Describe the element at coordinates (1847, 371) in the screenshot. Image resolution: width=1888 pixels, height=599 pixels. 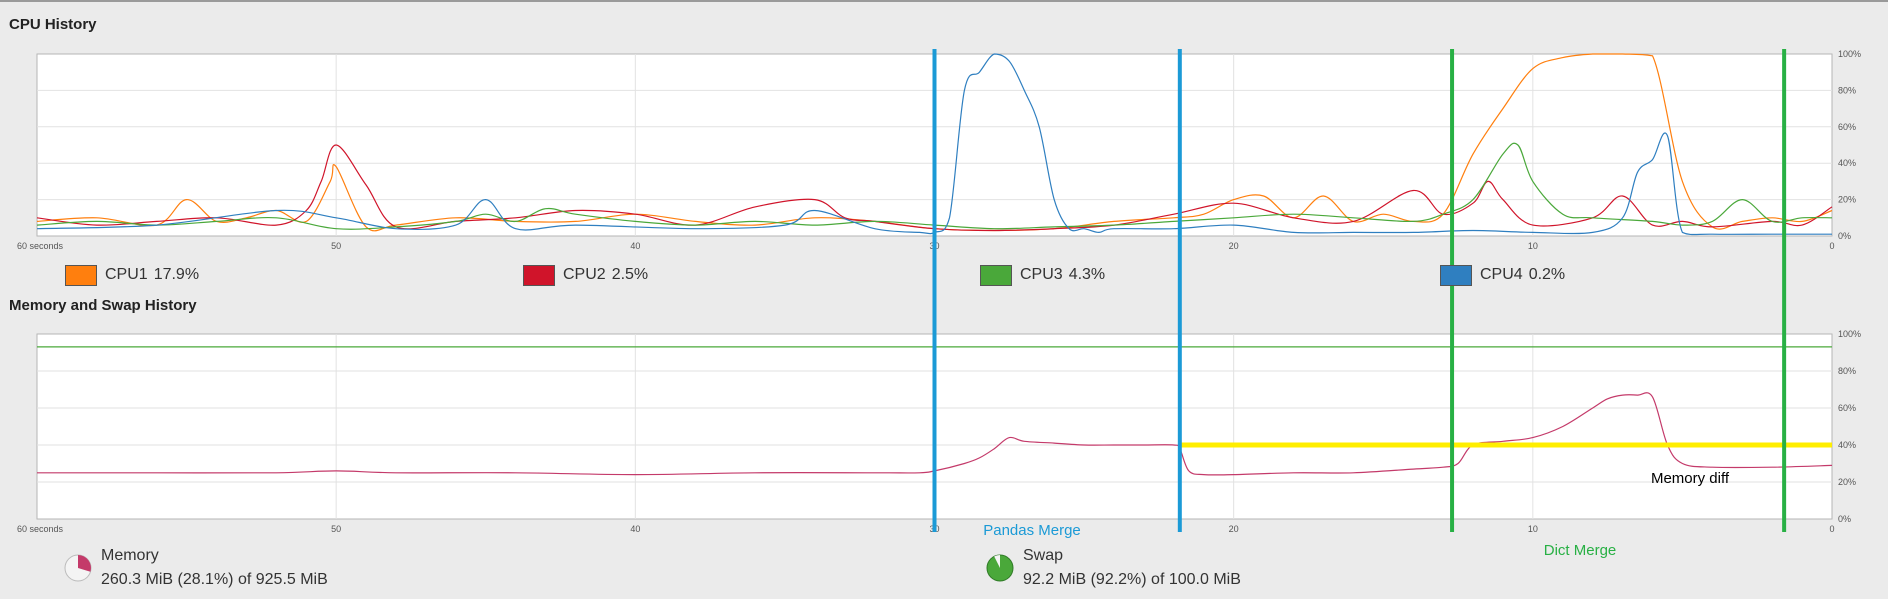
I see `mem-y-tick-label: 80%` at that location.